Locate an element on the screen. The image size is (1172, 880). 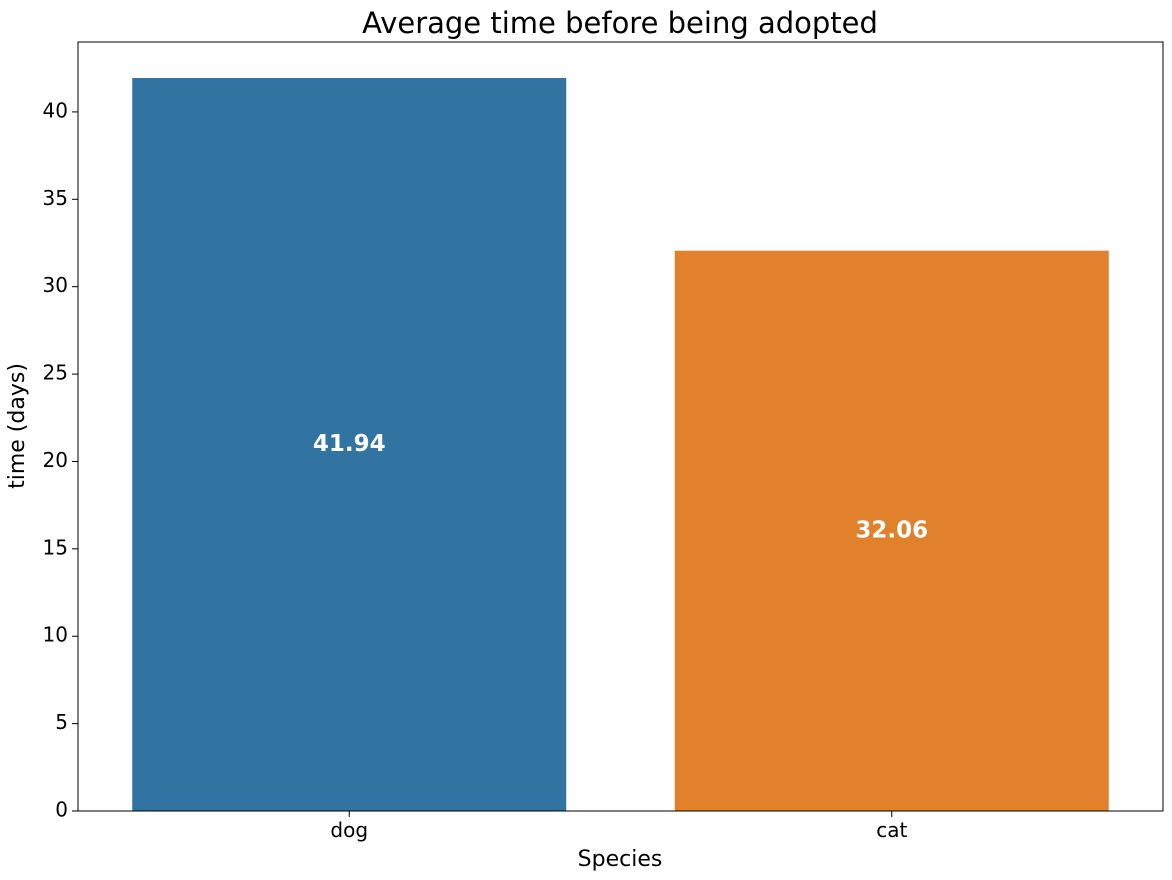
y-tick-label: 5 is located at coordinates (61, 722).